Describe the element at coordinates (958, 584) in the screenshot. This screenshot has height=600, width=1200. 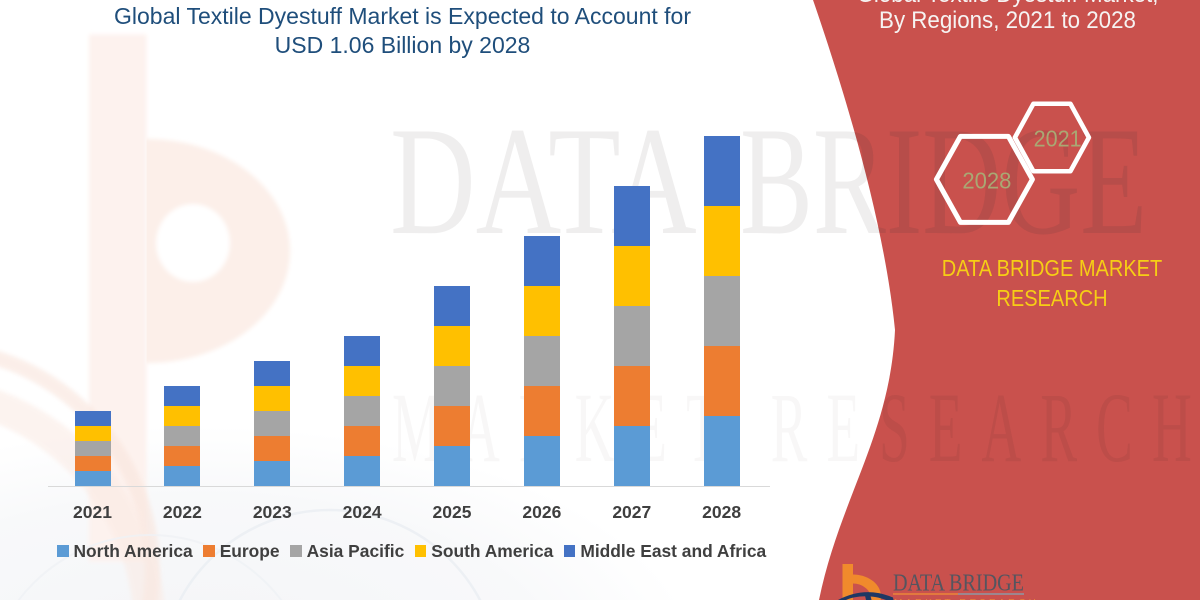
I see `svg-text: DATA BRIDGE` at that location.